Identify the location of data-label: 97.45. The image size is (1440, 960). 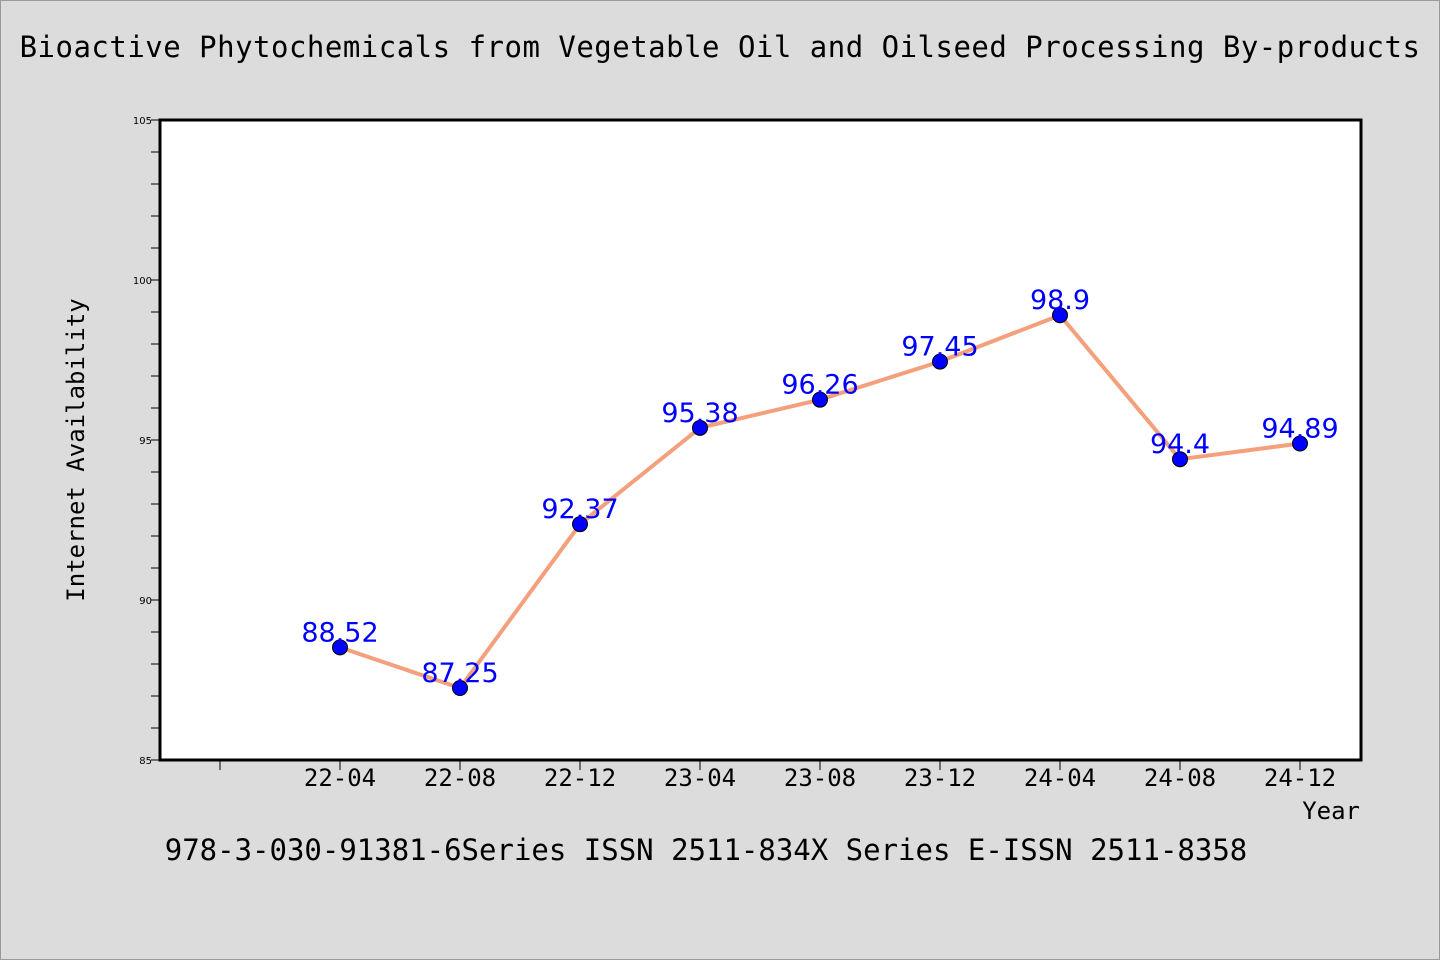
(939, 347).